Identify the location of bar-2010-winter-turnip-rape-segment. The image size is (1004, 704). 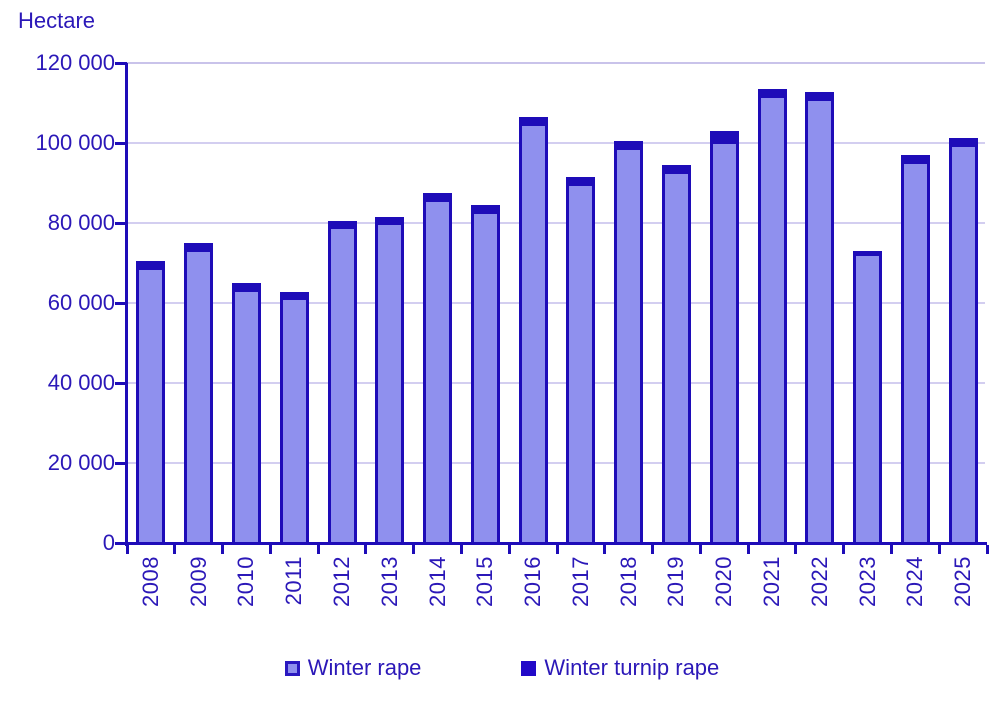
(246, 289).